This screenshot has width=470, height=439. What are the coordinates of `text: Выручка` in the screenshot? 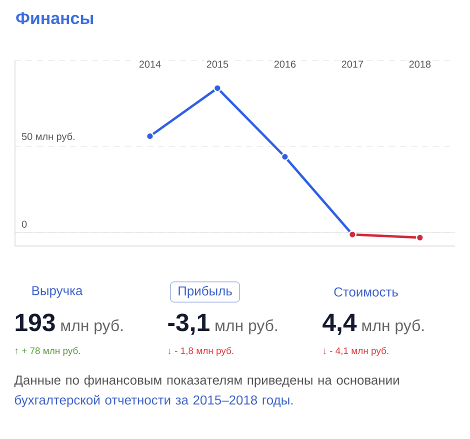 It's located at (57, 292).